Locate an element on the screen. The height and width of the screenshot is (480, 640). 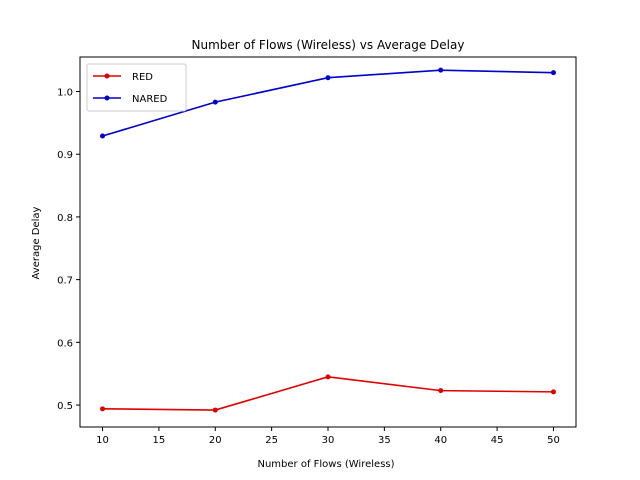
x-tick-label: 30 is located at coordinates (328, 440).